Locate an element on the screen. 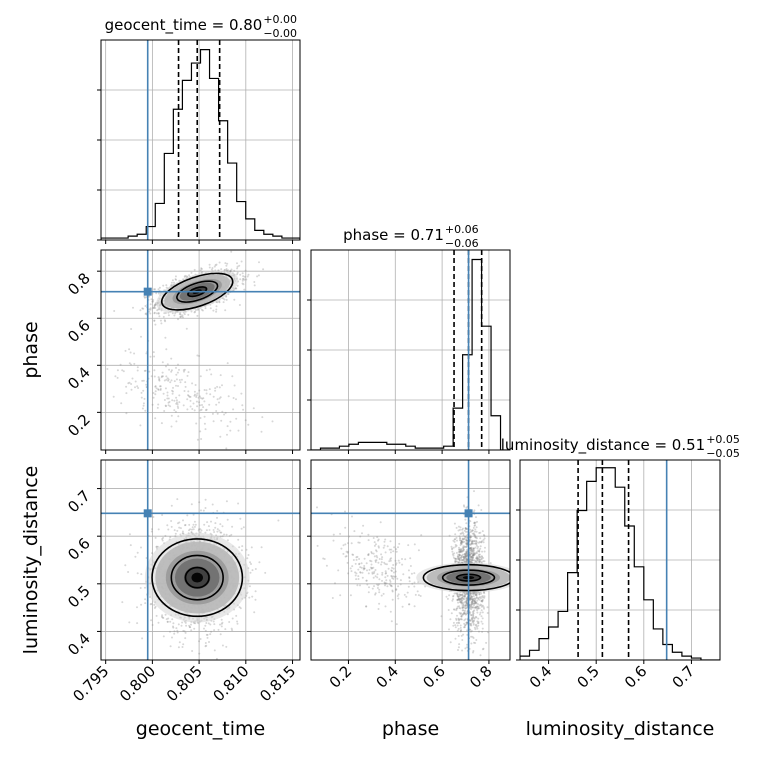 This screenshot has height=760, width=760. x-ticks is located at coordinates (199, 242).